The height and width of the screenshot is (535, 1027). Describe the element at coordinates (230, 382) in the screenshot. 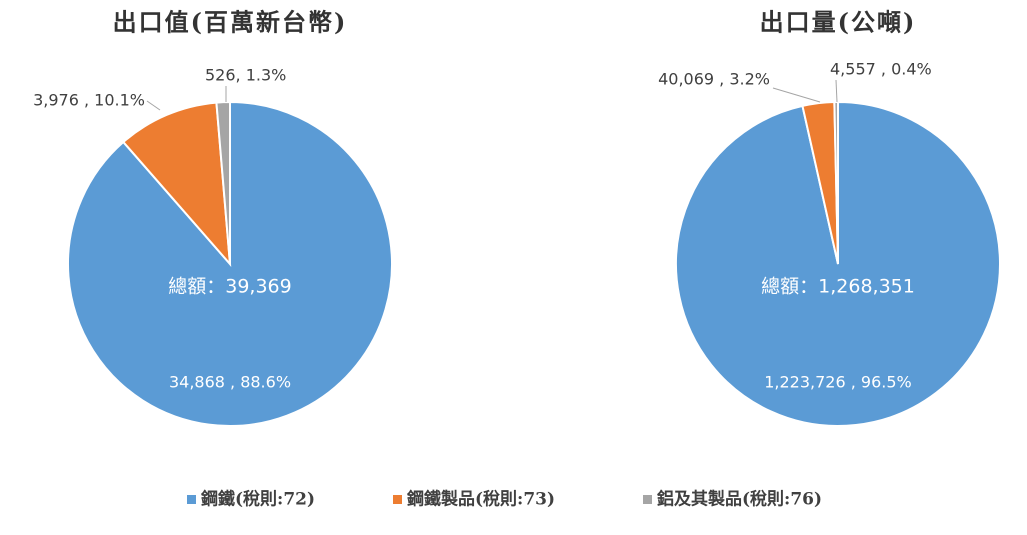

I see `data-label: 34,868 , 88.6%` at that location.